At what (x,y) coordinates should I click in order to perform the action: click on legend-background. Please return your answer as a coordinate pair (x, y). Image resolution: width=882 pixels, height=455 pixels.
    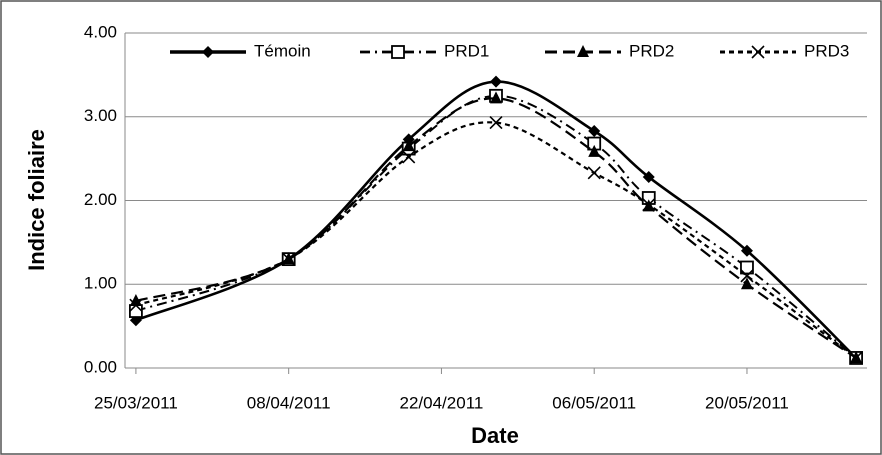
    Looking at the image, I should click on (510, 52).